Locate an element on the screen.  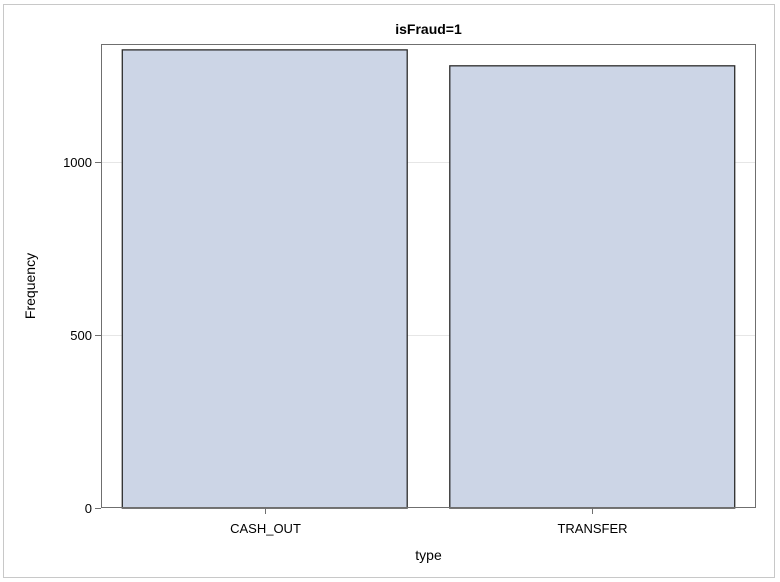
x-axis-label: type is located at coordinates (428, 555).